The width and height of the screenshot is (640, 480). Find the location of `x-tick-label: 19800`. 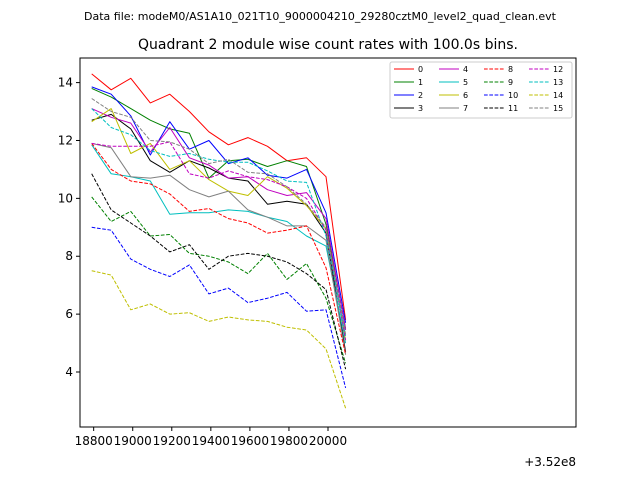

x-tick-label: 19800 is located at coordinates (289, 441).